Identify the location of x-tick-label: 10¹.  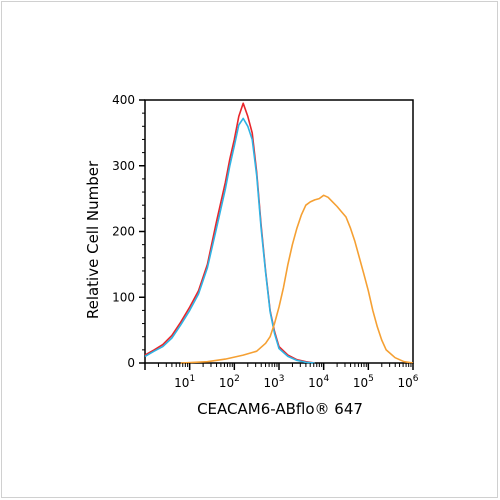
(184, 382).